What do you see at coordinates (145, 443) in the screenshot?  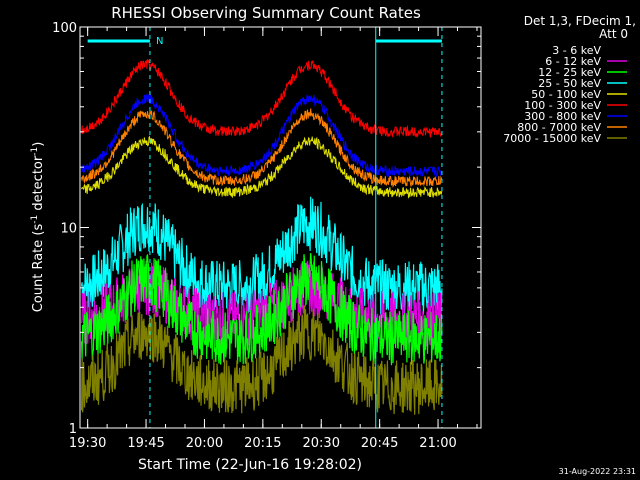 I see `x-tick-label-1: 19:45` at bounding box center [145, 443].